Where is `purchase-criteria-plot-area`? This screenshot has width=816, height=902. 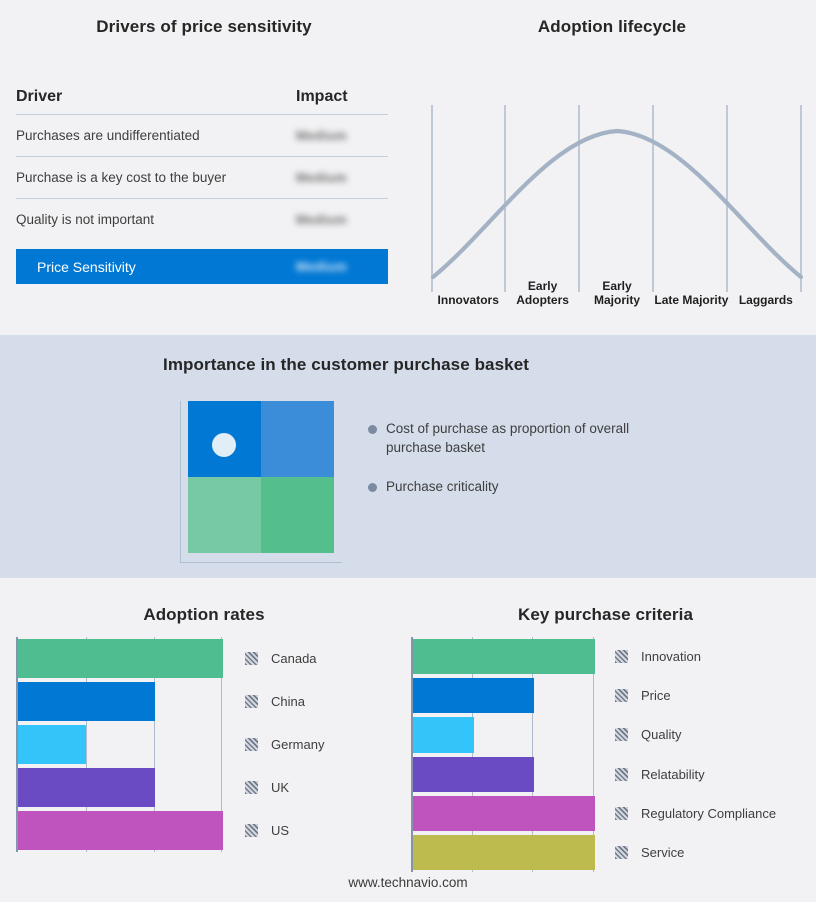
purchase-criteria-plot-area is located at coordinates (503, 754).